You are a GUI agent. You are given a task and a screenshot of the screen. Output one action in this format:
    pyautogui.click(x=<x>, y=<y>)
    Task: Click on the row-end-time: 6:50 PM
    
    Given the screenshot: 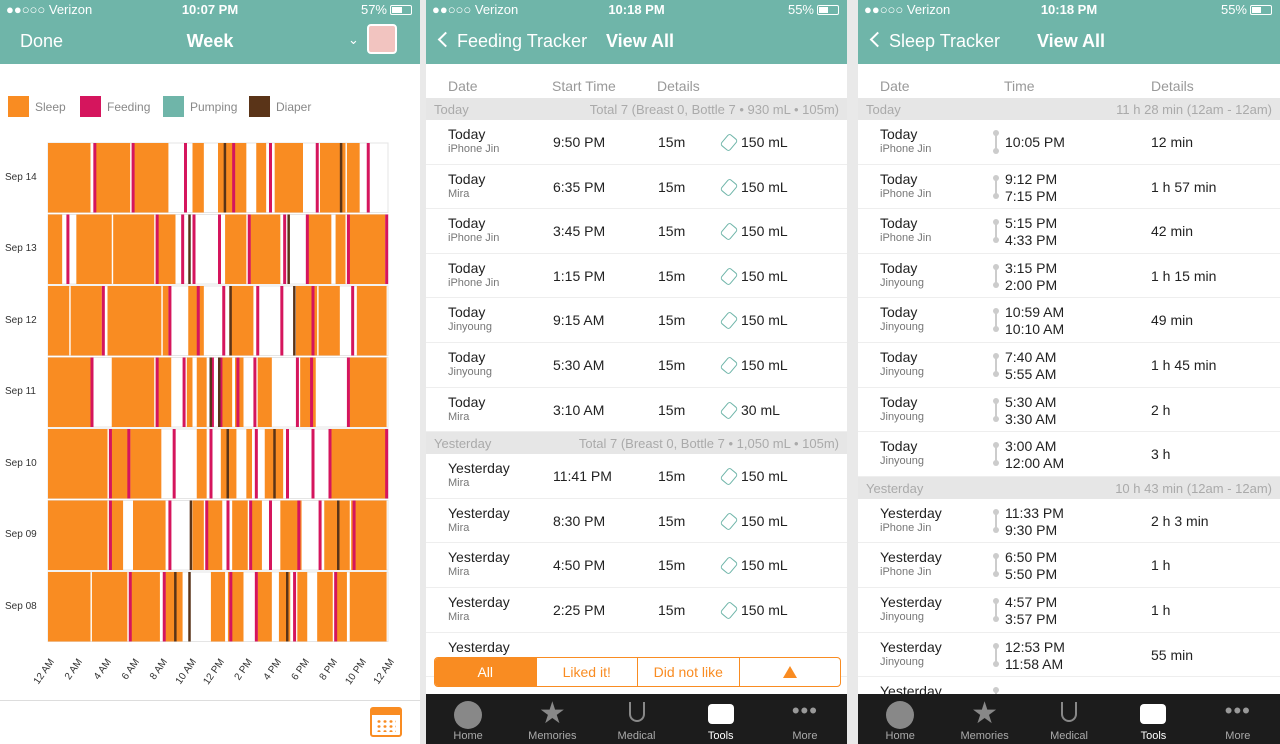 What is the action you would take?
    pyautogui.click(x=1031, y=557)
    